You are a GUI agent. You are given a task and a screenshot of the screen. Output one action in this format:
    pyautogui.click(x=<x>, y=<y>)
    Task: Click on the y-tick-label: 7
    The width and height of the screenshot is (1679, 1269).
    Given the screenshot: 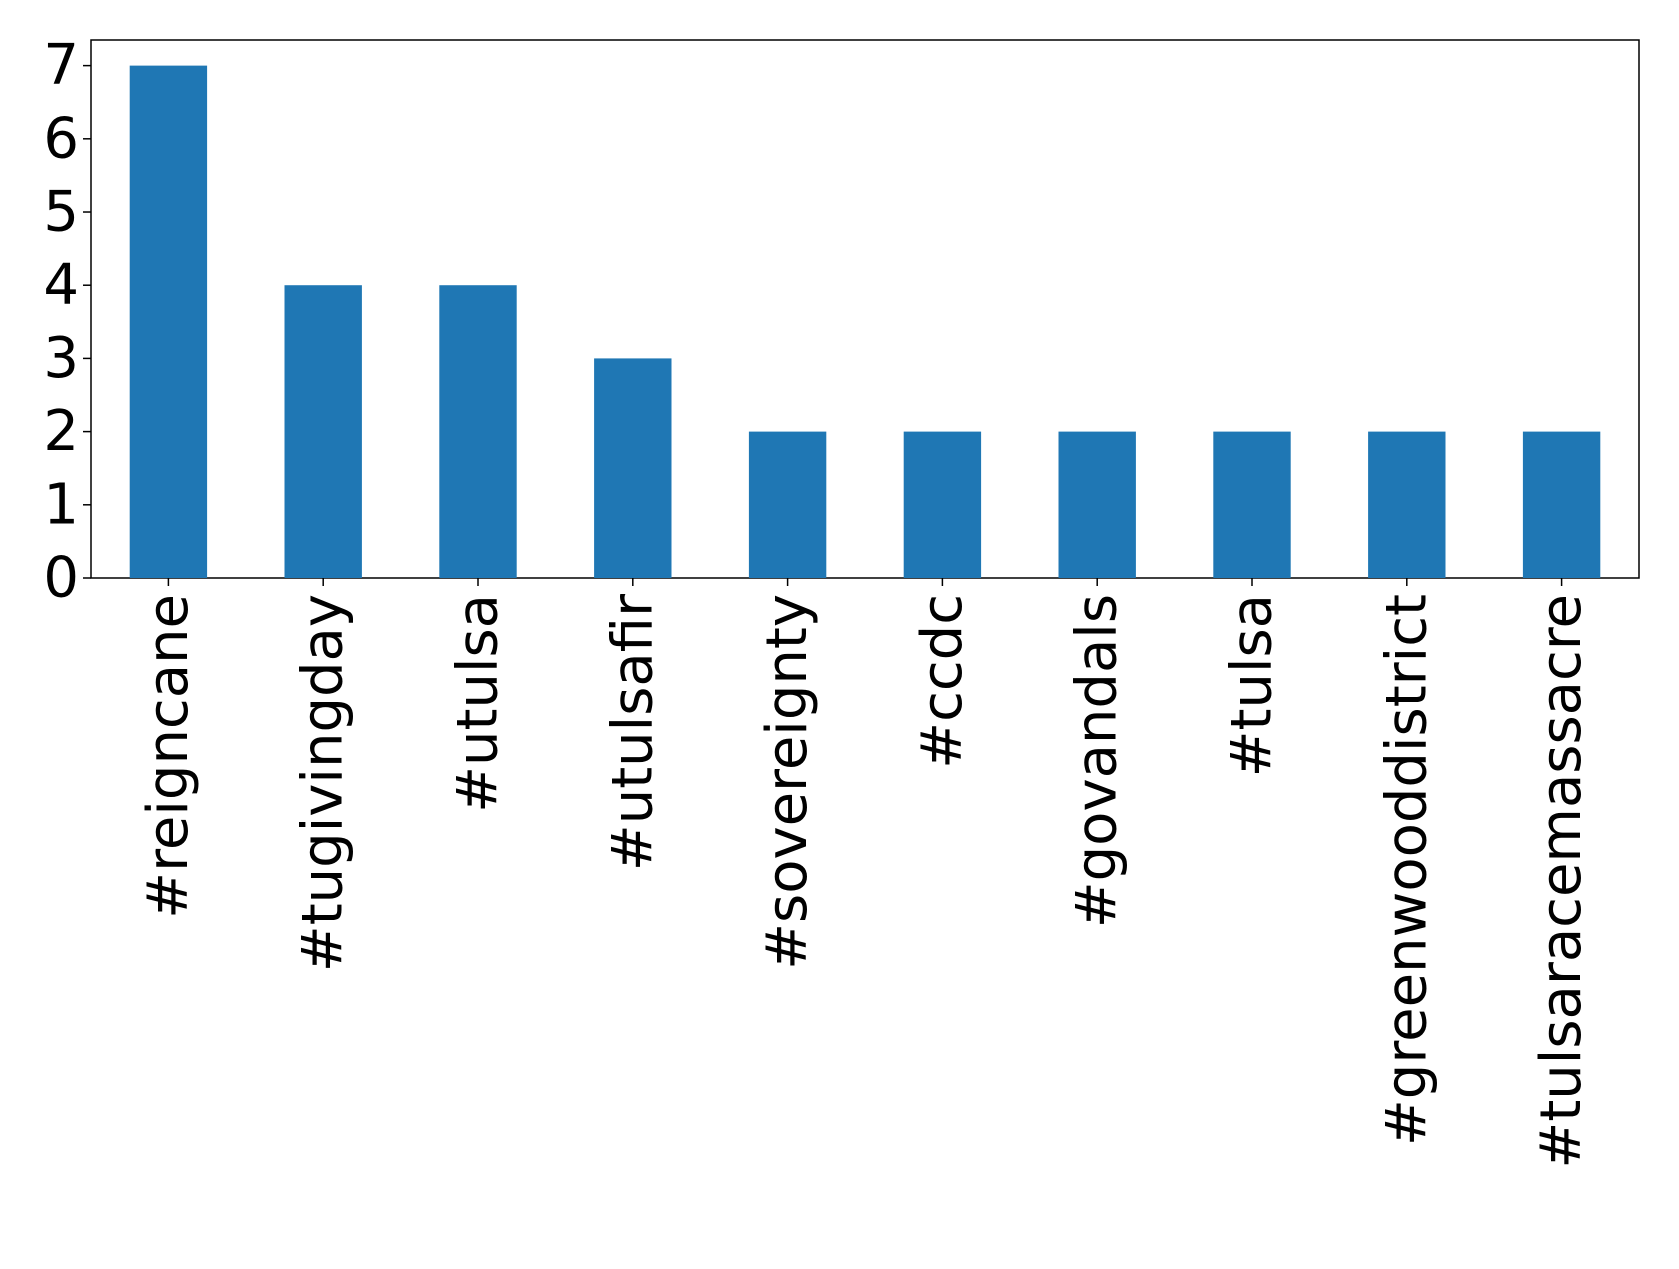 What is the action you would take?
    pyautogui.click(x=61, y=65)
    